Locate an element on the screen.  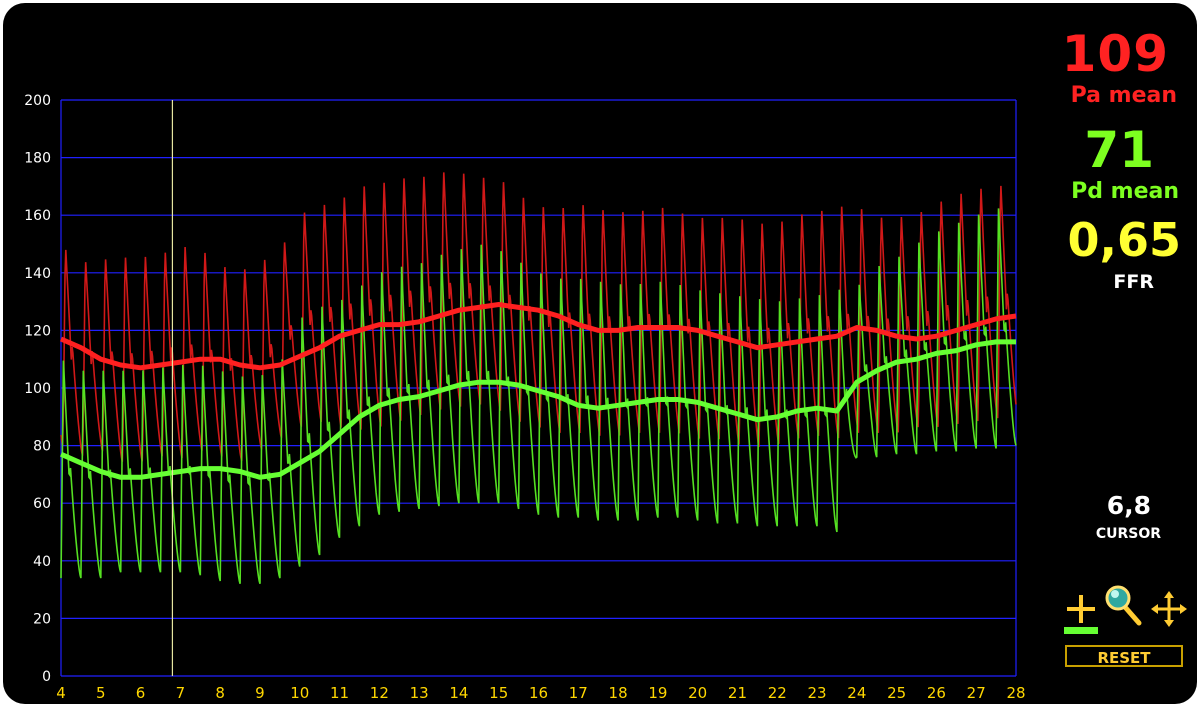
x-tick-label-20: 20 is located at coordinates (697, 693).